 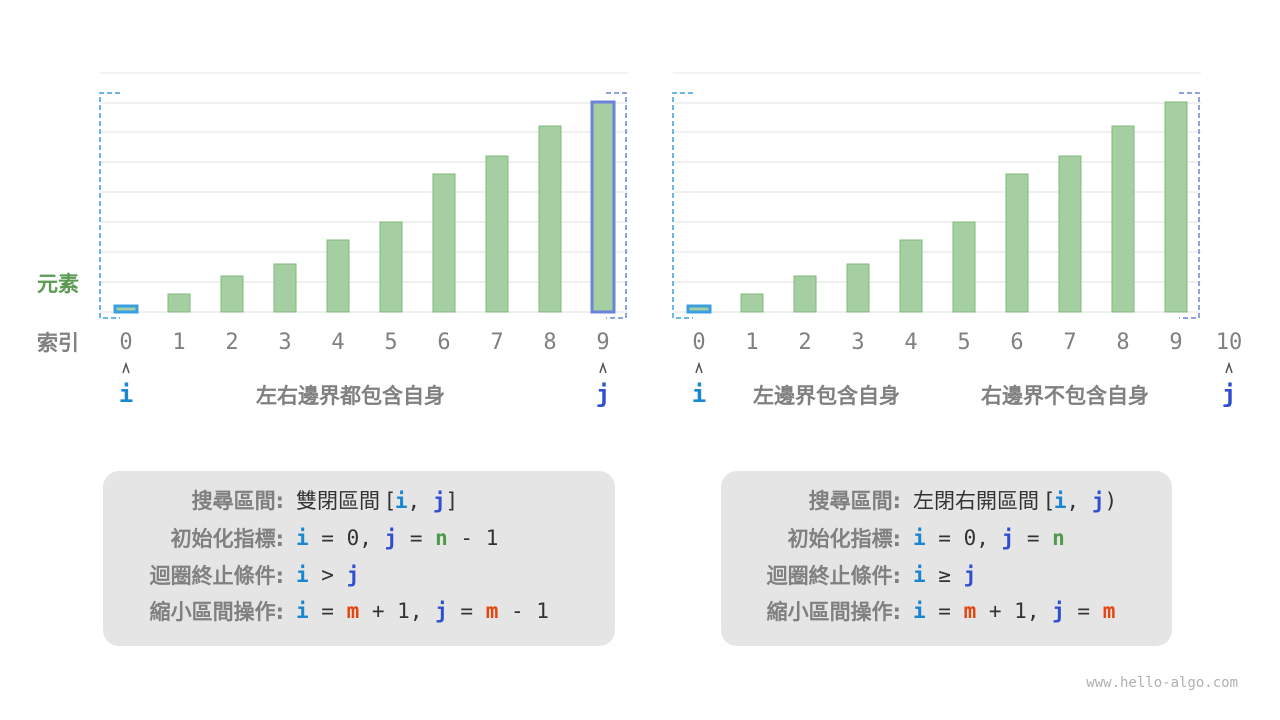 What do you see at coordinates (420, 501) in the screenshot?
I see `expression-text: ,` at bounding box center [420, 501].